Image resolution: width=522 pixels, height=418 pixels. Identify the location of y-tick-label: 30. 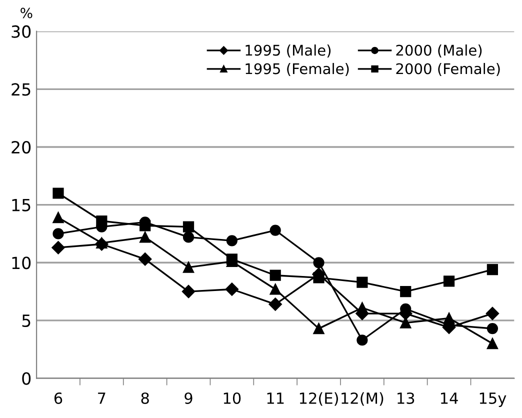
(21, 31).